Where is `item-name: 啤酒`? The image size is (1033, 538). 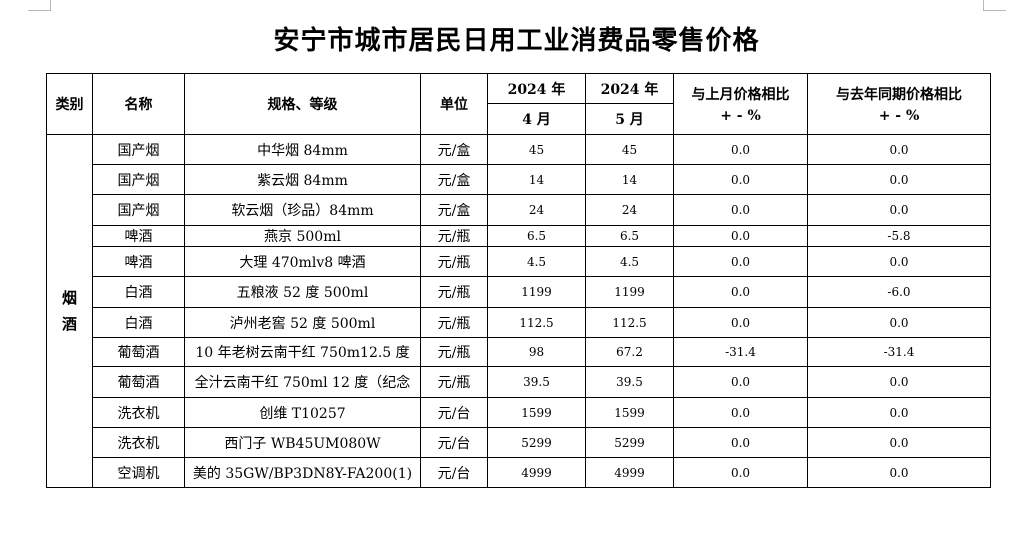
item-name: 啤酒 is located at coordinates (138, 261).